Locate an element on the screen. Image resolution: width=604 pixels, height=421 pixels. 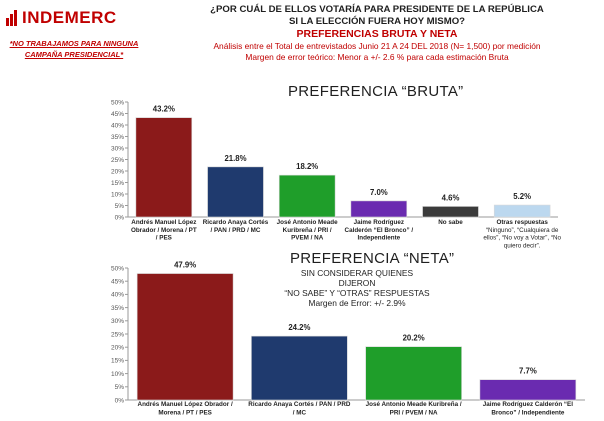
neta-category-label: Ricardo Anaya Cortés / PAN / PRD is located at coordinates (299, 404).